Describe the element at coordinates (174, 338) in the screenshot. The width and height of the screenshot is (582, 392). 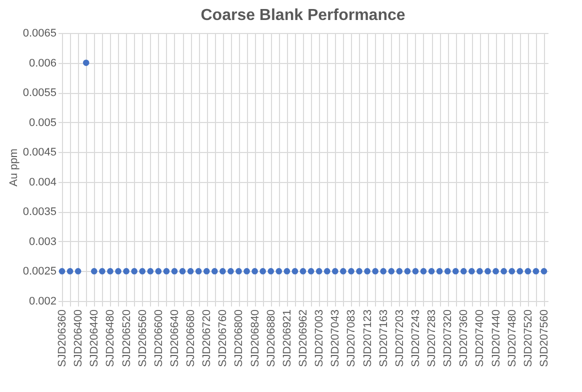
I see `x-tick-label: SJD206640` at that location.